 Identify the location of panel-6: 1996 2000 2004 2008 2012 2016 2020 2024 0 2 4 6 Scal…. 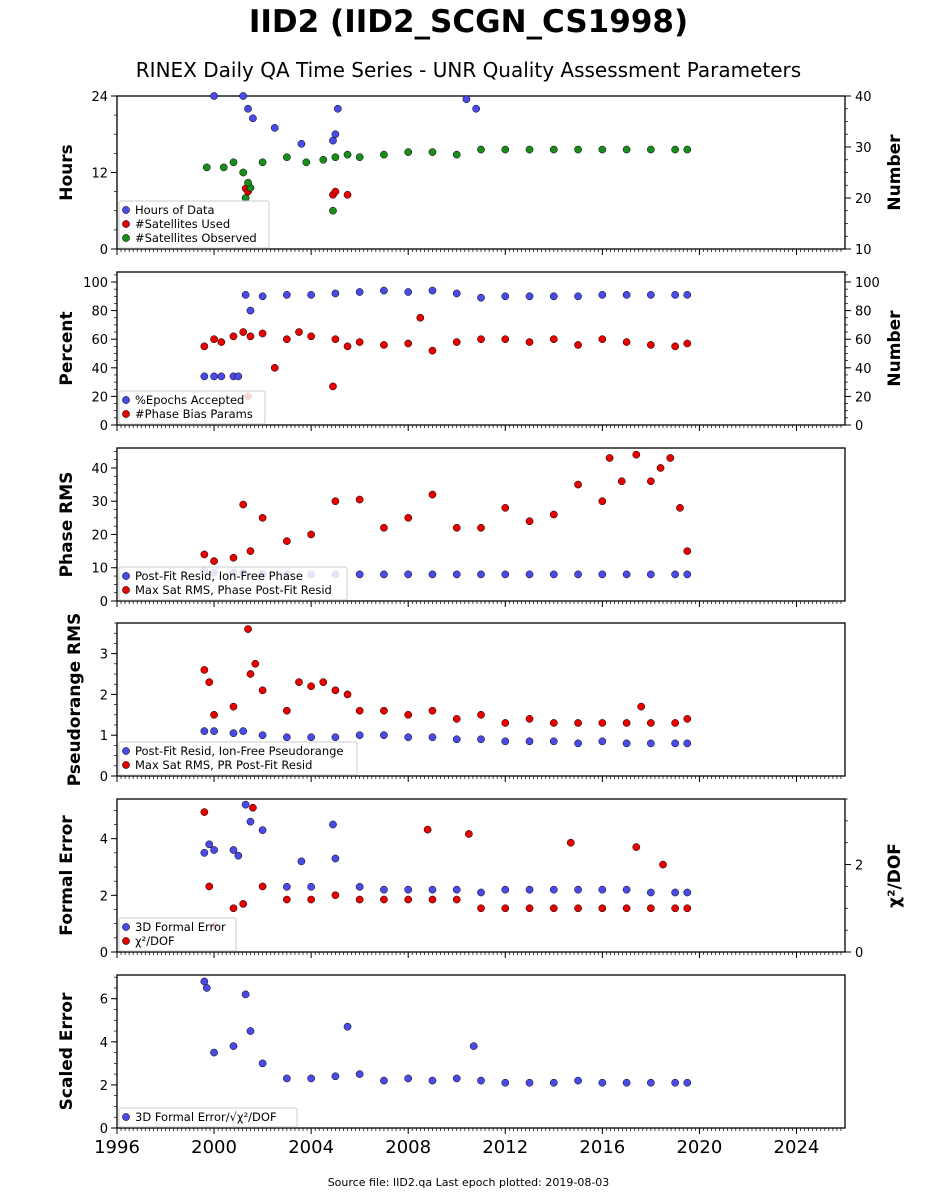
(451, 1066).